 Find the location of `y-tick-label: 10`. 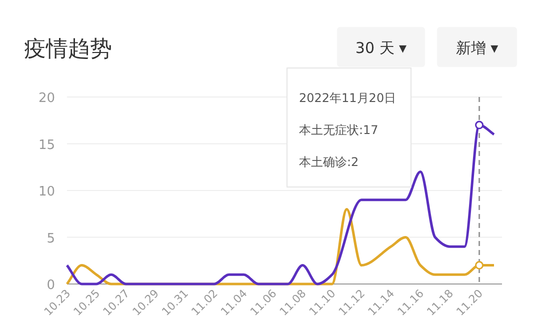

y-tick-label: 10 is located at coordinates (46, 192).